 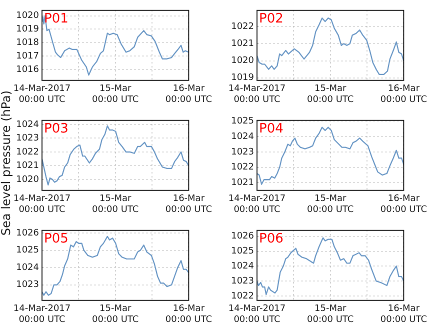 What do you see at coordinates (271, 128) in the screenshot?
I see `chart-title: P04` at bounding box center [271, 128].